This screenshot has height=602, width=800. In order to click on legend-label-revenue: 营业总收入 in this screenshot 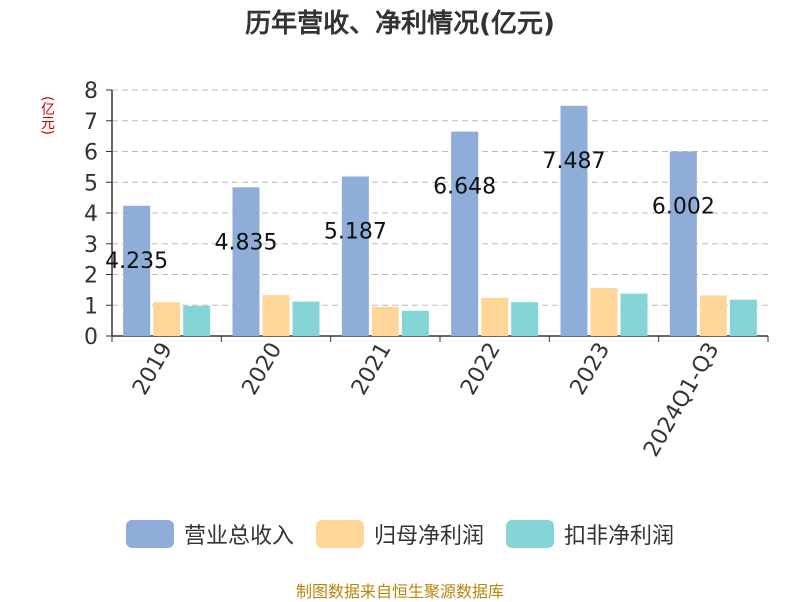, I will do `click(238, 536)`.